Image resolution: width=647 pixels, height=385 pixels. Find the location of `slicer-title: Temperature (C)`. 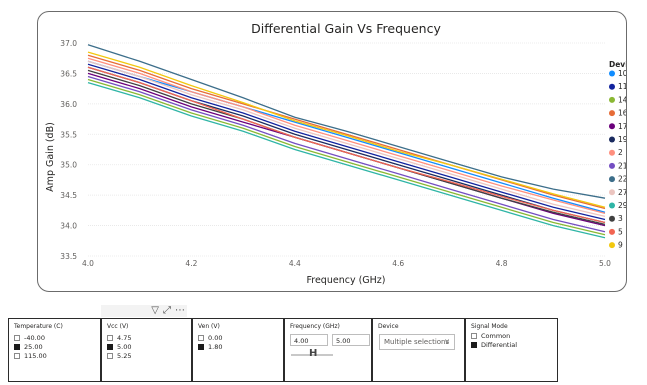

slicer-title: Temperature (C) is located at coordinates (38, 326).